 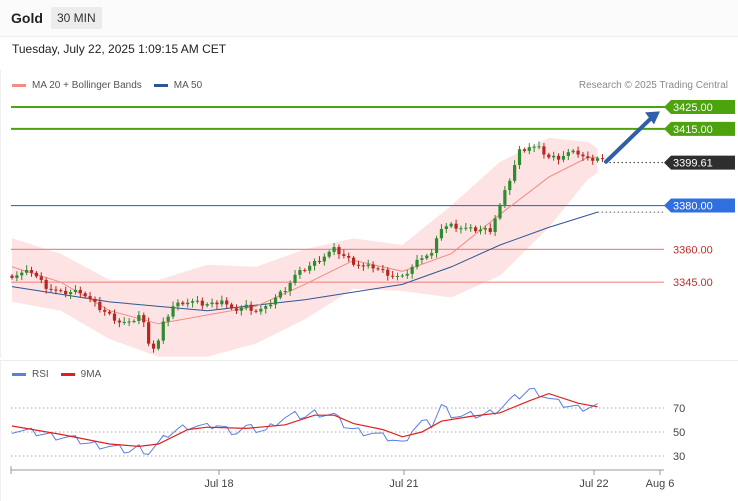 I want to click on main-legend: MA 20 + Bollinger Bands MA 50, so click(x=113, y=85).